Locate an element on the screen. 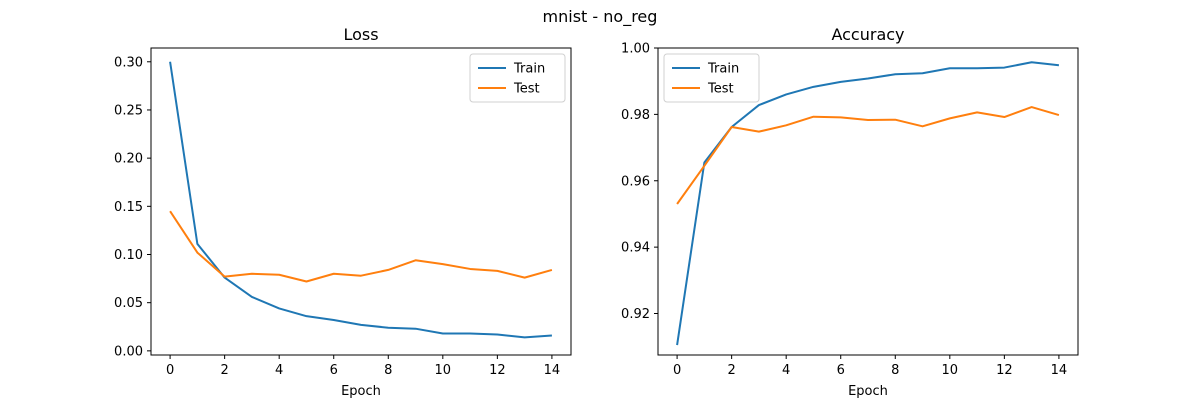  accuracy-legend-box is located at coordinates (711, 78).